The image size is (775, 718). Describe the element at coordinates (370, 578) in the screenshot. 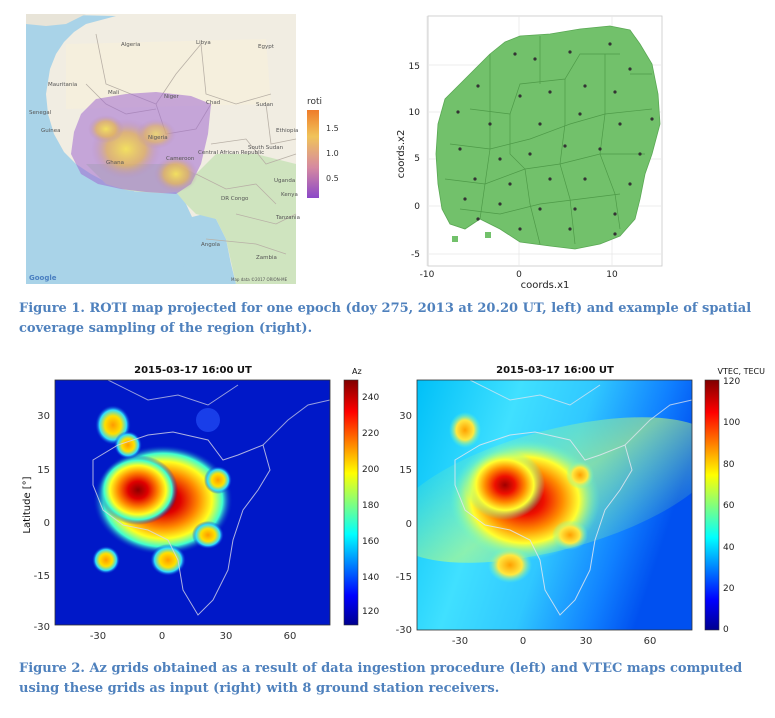

I see `az-cbar-140: 140` at that location.